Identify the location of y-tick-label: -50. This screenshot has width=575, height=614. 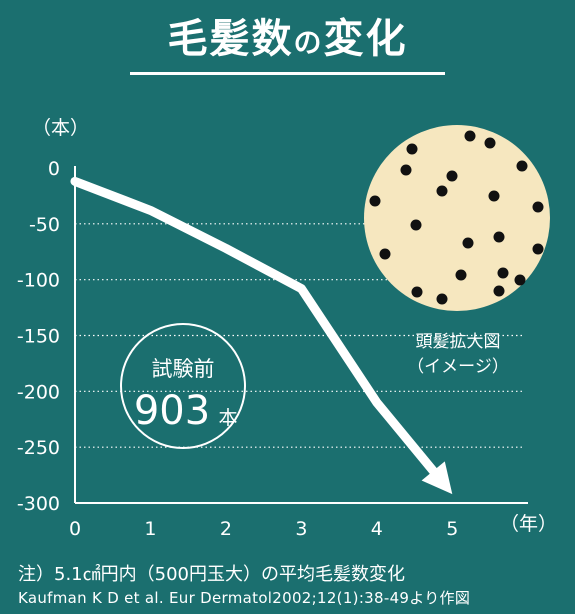
(44, 225).